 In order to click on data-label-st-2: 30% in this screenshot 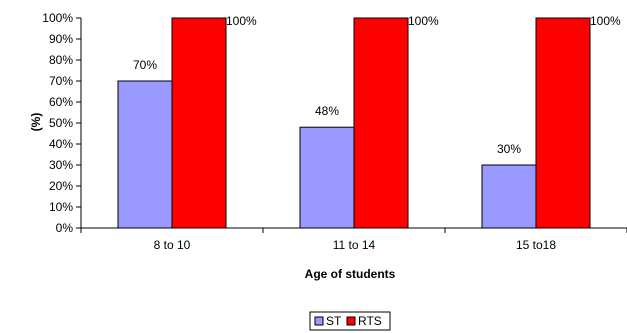, I will do `click(509, 149)`.